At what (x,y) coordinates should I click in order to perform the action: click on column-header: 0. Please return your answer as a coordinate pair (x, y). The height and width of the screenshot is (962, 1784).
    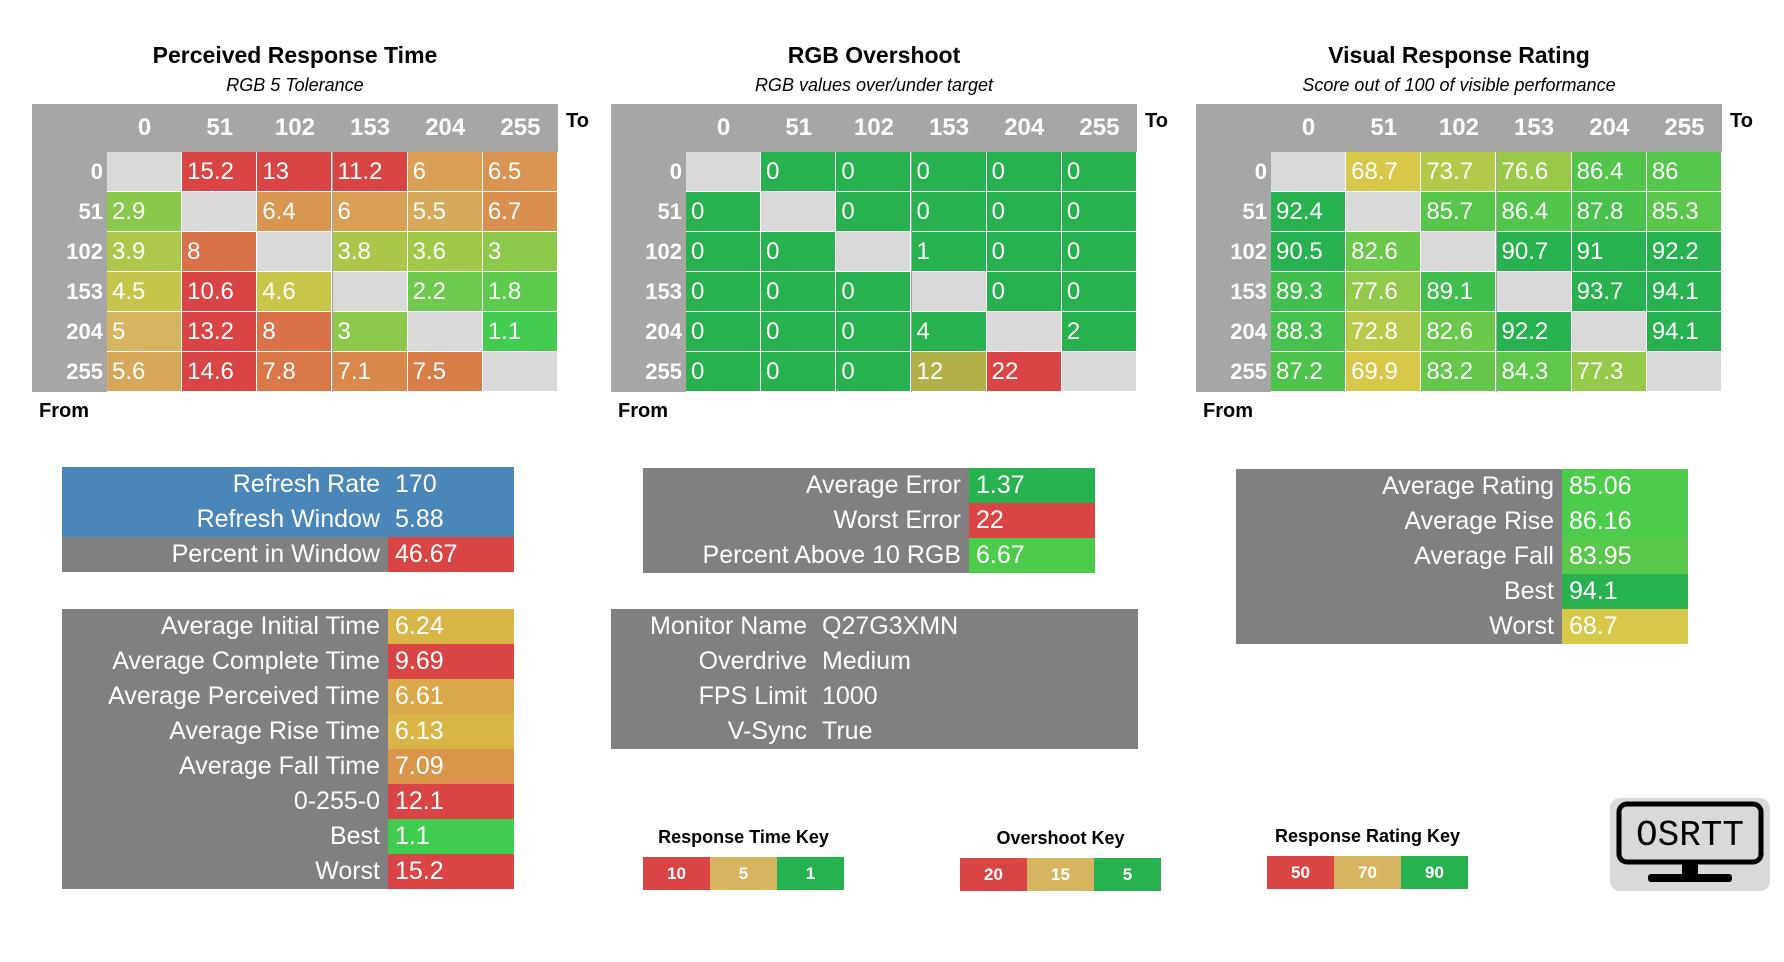
    Looking at the image, I should click on (144, 127).